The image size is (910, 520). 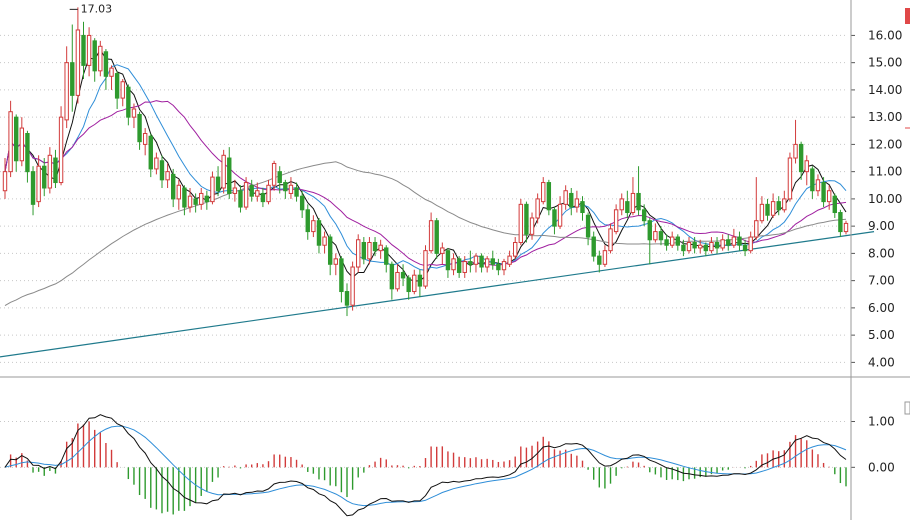 I want to click on indicator-y-axis: 1.00 0.00, so click(x=873, y=444).